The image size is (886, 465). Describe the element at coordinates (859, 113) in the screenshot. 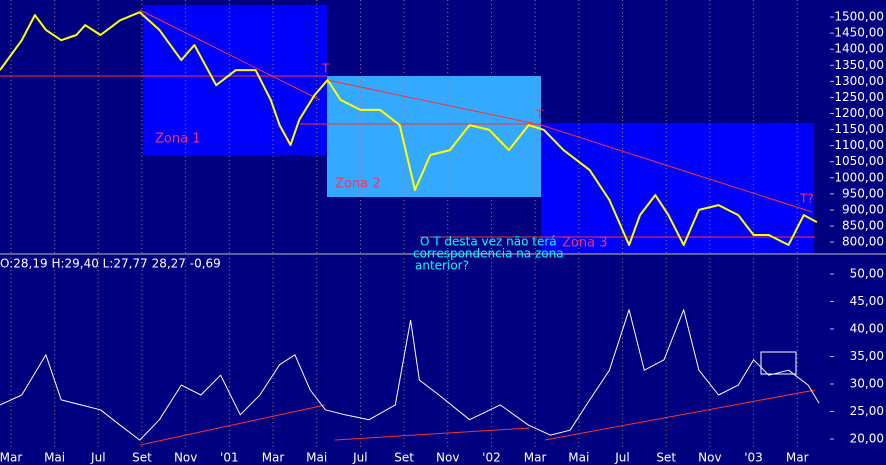

I see `y-tick-label: 1200,00` at that location.